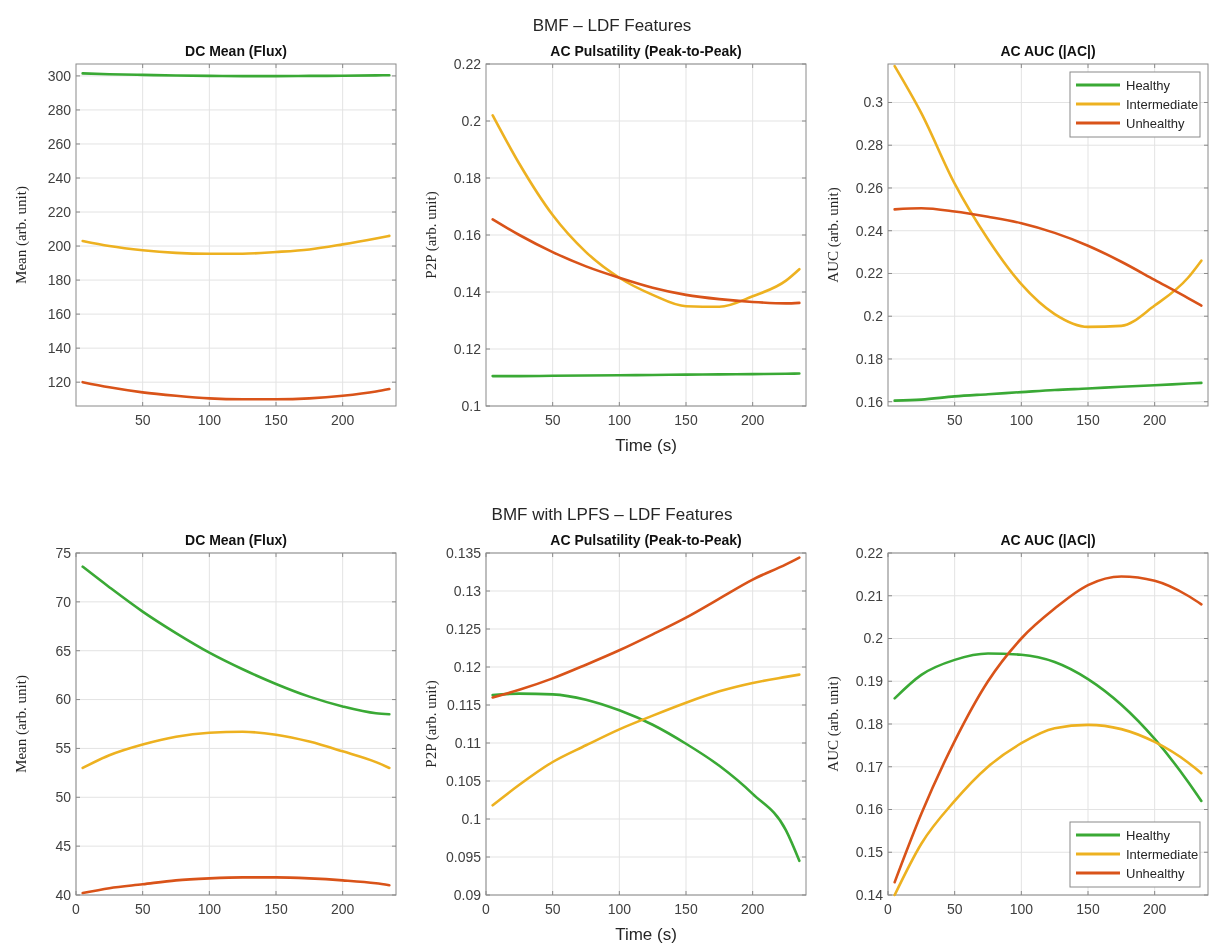 The width and height of the screenshot is (1224, 952). What do you see at coordinates (63, 894) in the screenshot?
I see `y-tick-label: 40` at bounding box center [63, 894].